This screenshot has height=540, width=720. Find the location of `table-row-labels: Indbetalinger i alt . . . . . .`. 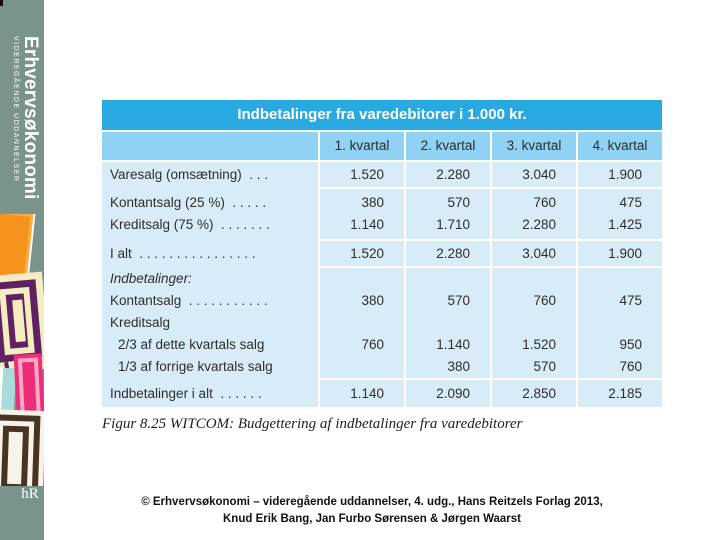

table-row-labels: Indbetalinger i alt . . . . . . is located at coordinates (210, 393).